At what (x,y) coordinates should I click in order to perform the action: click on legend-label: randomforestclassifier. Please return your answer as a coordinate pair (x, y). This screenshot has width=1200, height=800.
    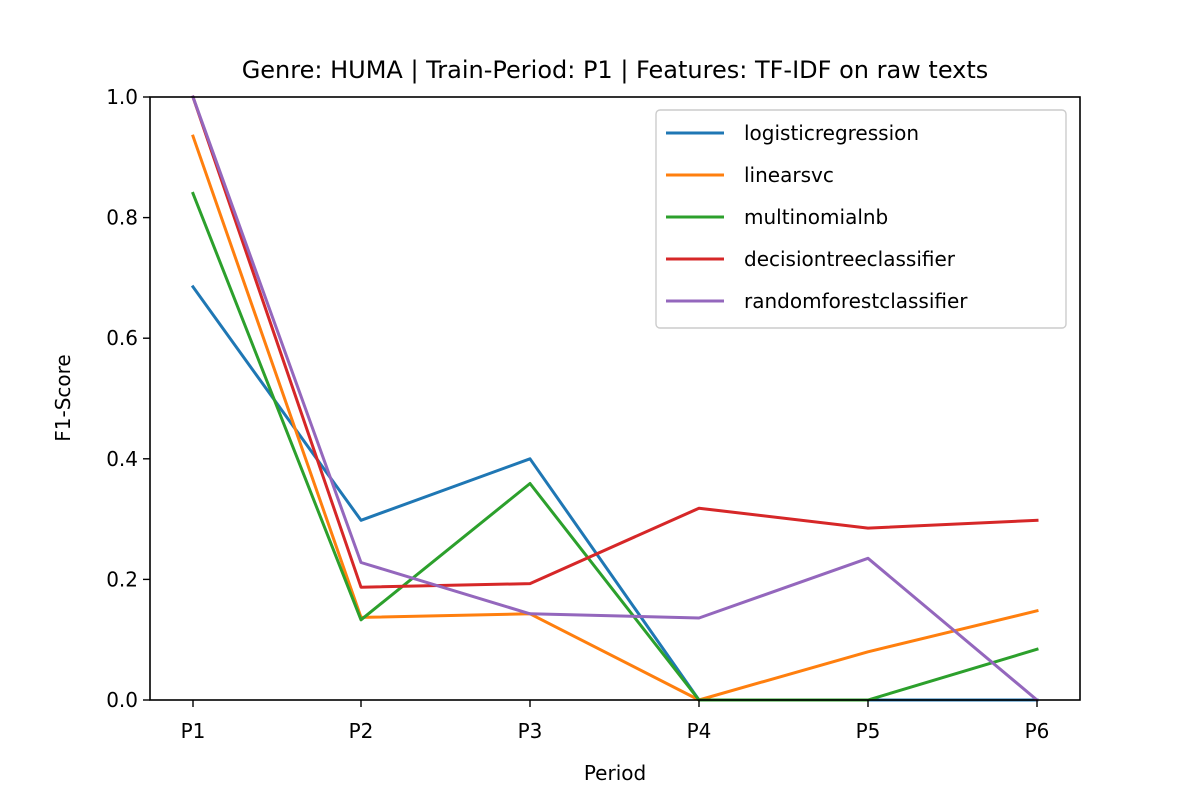
    Looking at the image, I should click on (856, 301).